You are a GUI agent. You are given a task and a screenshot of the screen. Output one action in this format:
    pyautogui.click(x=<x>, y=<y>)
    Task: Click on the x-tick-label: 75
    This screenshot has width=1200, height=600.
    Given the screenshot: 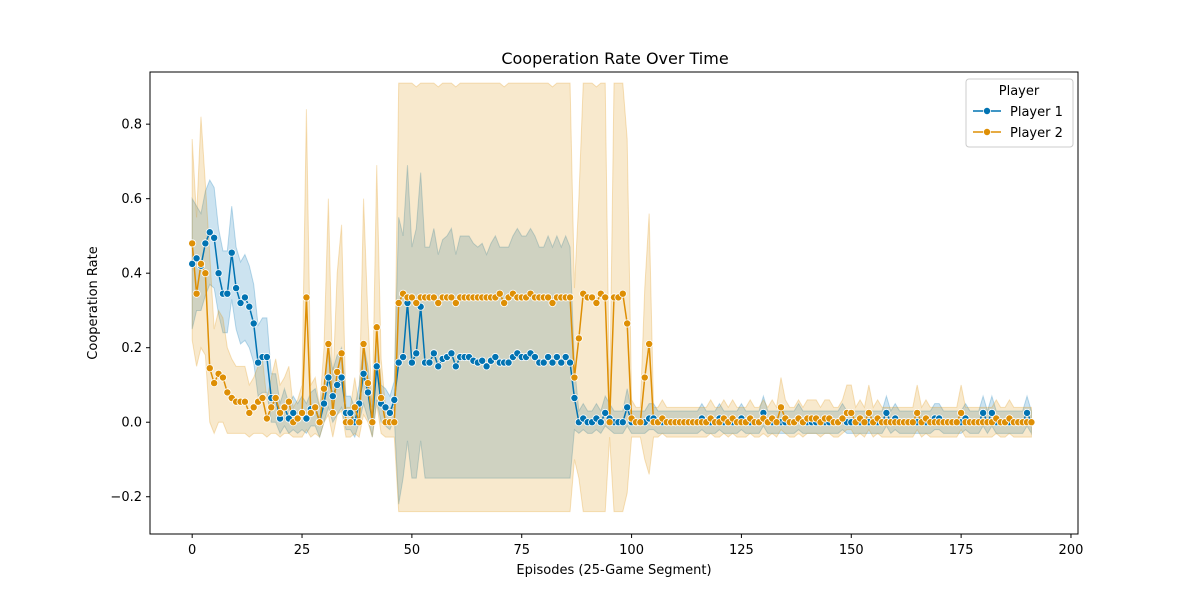 What is the action you would take?
    pyautogui.click(x=521, y=550)
    